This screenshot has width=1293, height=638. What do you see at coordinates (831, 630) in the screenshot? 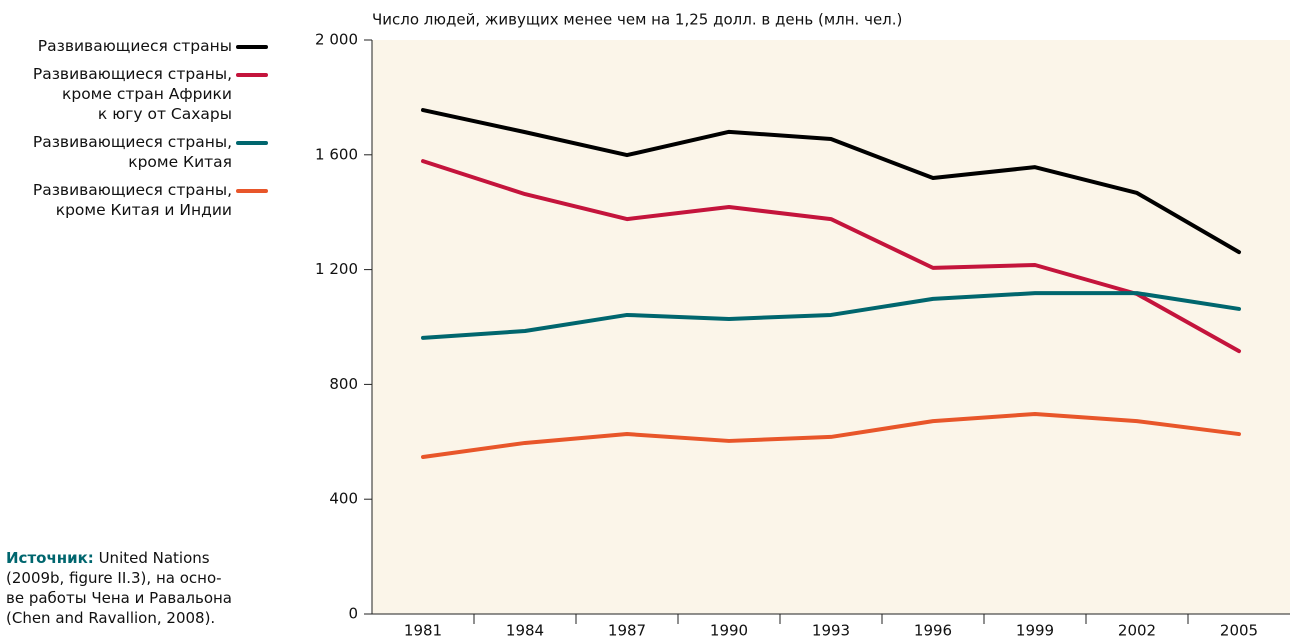
I see `x-tick-label: 1993` at bounding box center [831, 630].